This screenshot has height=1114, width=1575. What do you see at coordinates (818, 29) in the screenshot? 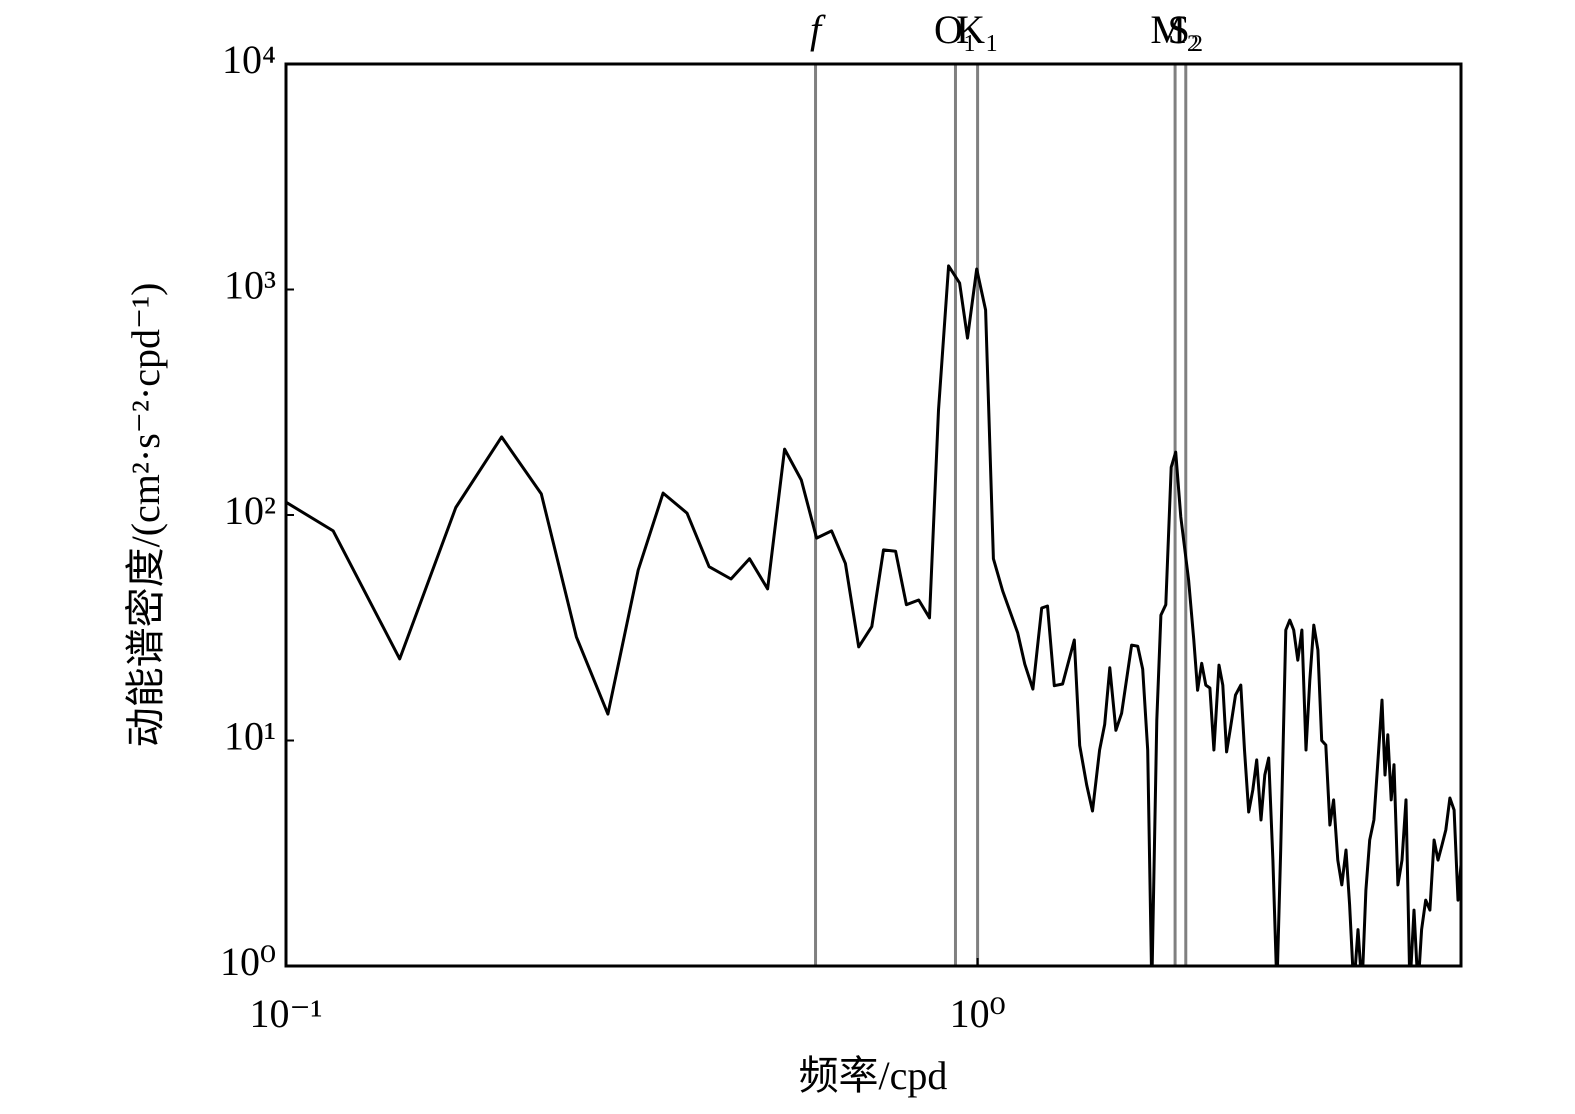
I see `reference-label: f` at bounding box center [818, 29].